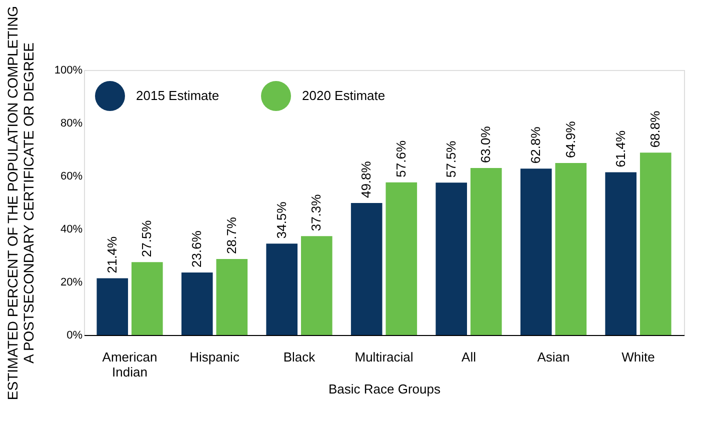 This screenshot has height=448, width=715. I want to click on data-label: 28.7%, so click(231, 235).